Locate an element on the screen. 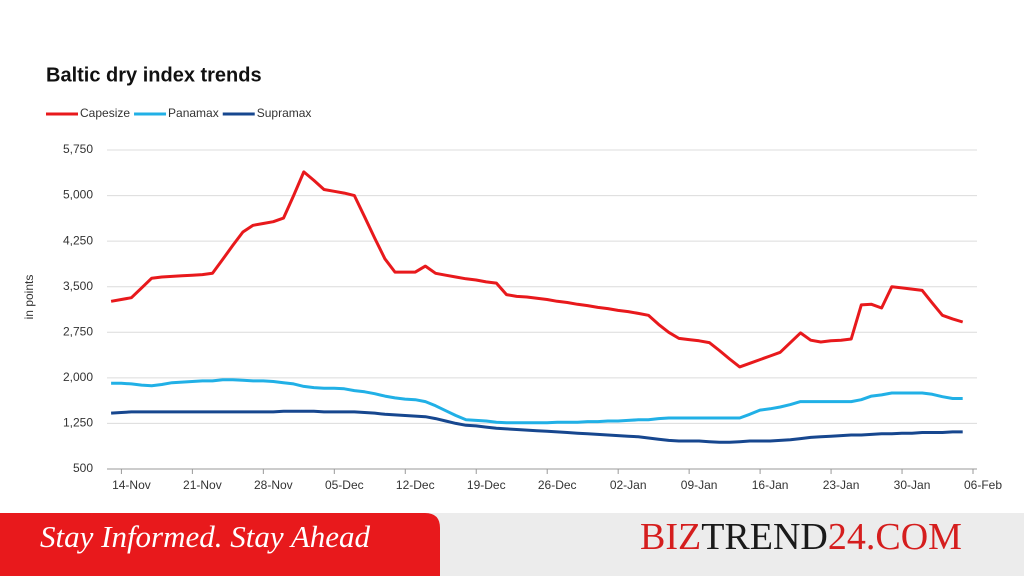  x-tick-label: 16-Jan is located at coordinates (770, 485).